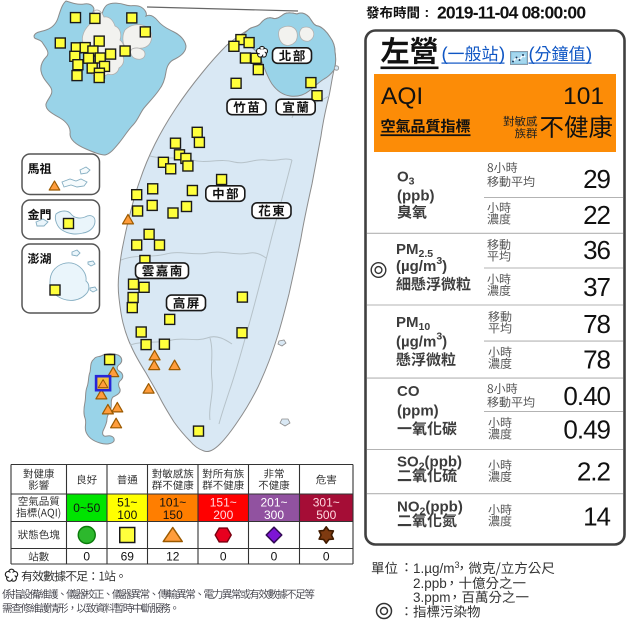 Image resolution: width=640 pixels, height=621 pixels. I want to click on svg-text: 12, so click(173, 557).